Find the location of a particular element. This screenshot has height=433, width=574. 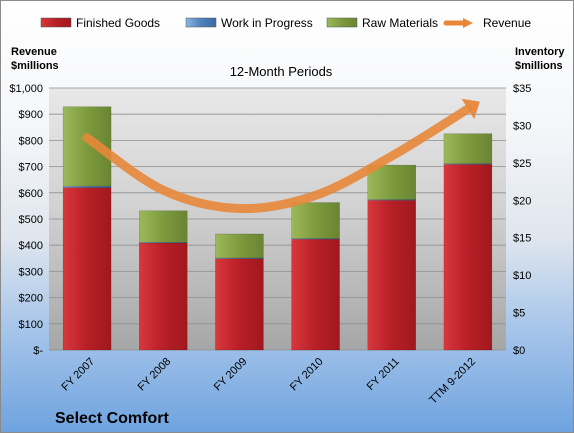

right-tick-label: $0 is located at coordinates (519, 351).